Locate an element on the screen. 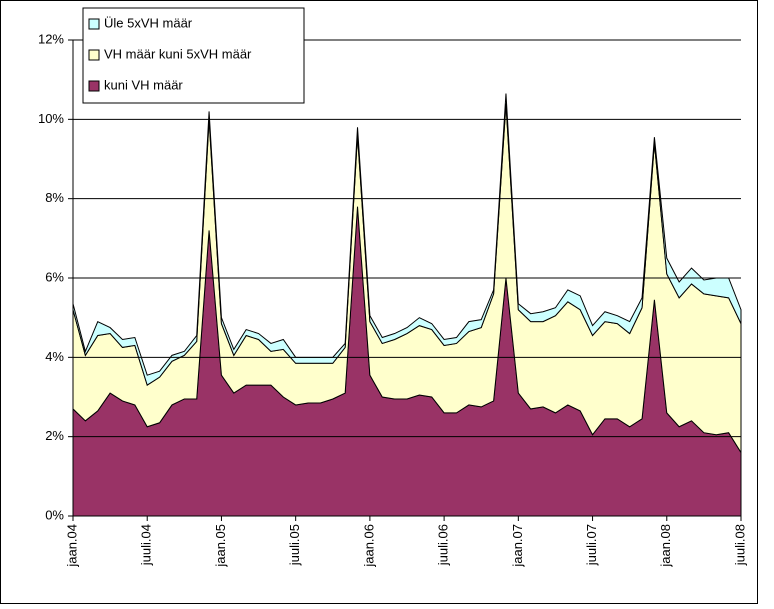  legend-label: VH määr kuni 5xVH määr is located at coordinates (178, 53).